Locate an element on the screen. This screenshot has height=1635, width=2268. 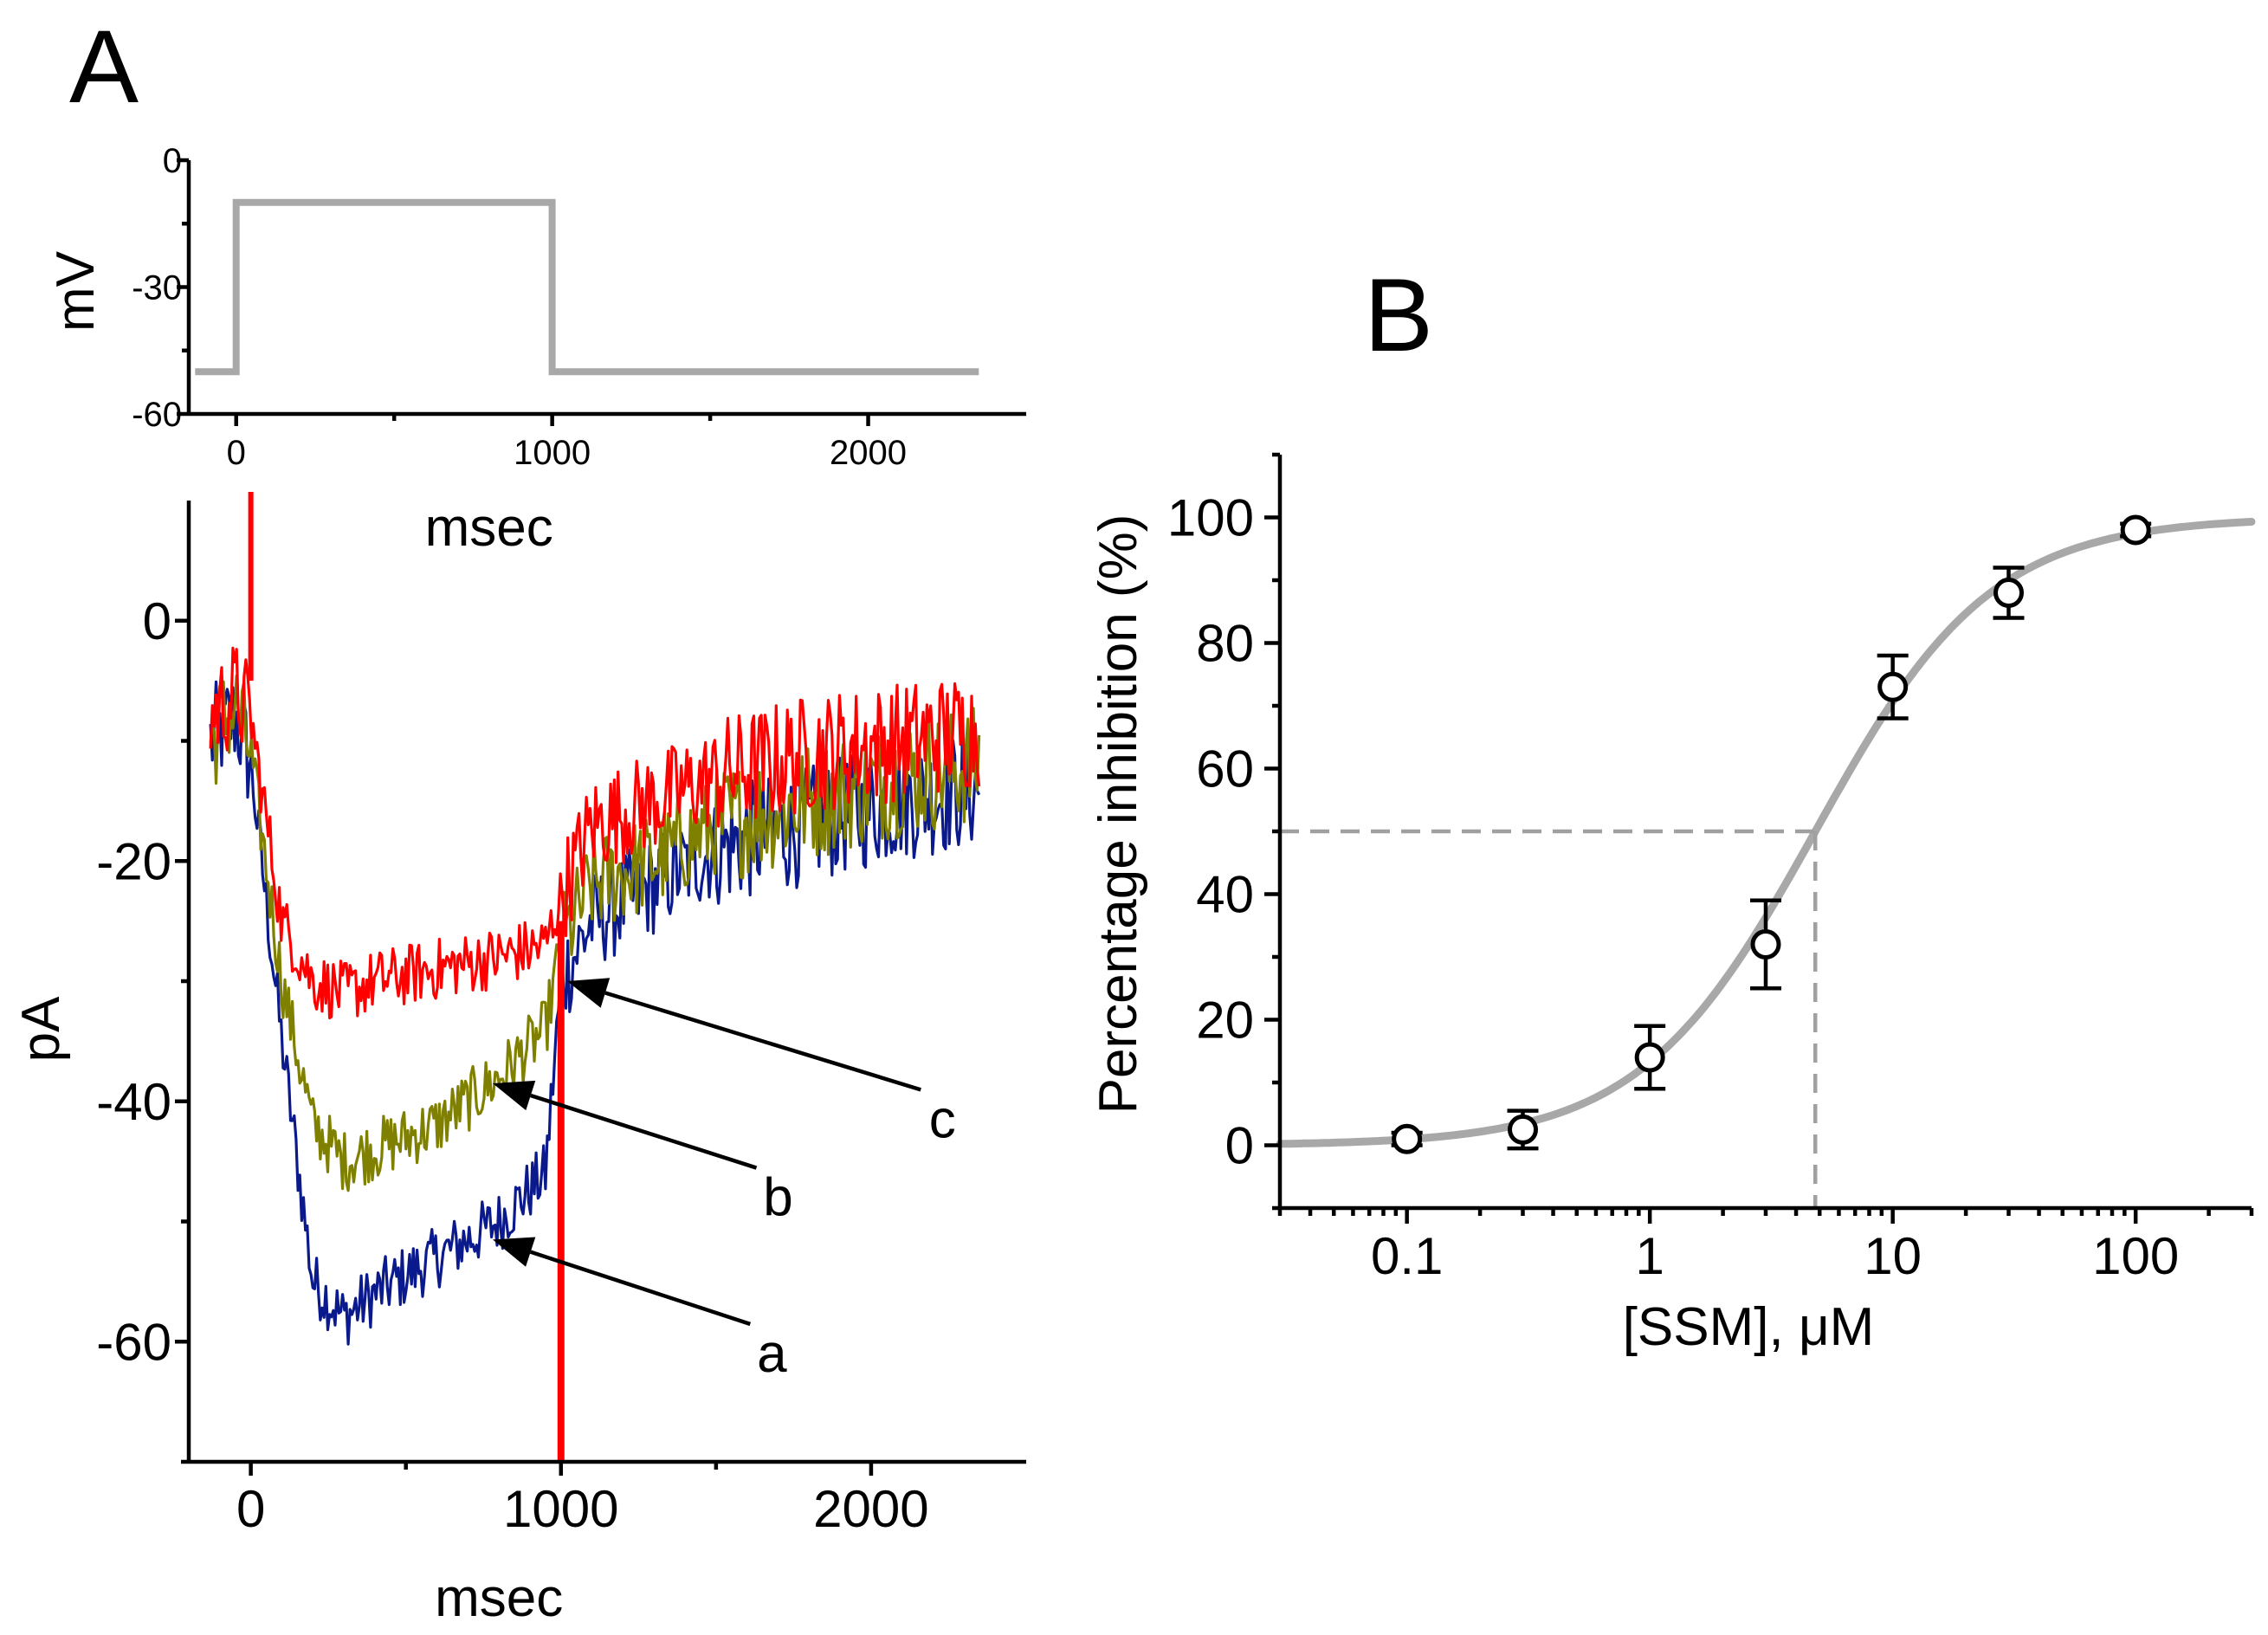
protocol-y-label: mV is located at coordinates (76, 291).